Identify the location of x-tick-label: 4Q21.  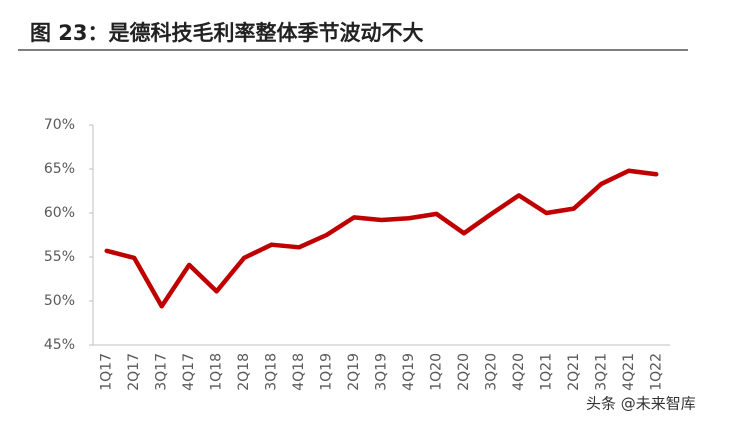
(629, 372).